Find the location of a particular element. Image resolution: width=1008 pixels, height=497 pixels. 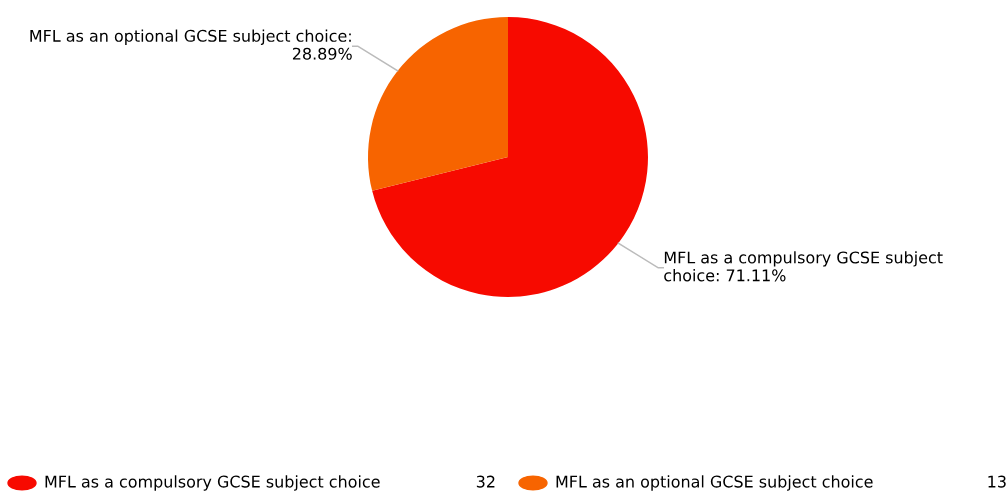

data-label: 32 is located at coordinates (485, 481).